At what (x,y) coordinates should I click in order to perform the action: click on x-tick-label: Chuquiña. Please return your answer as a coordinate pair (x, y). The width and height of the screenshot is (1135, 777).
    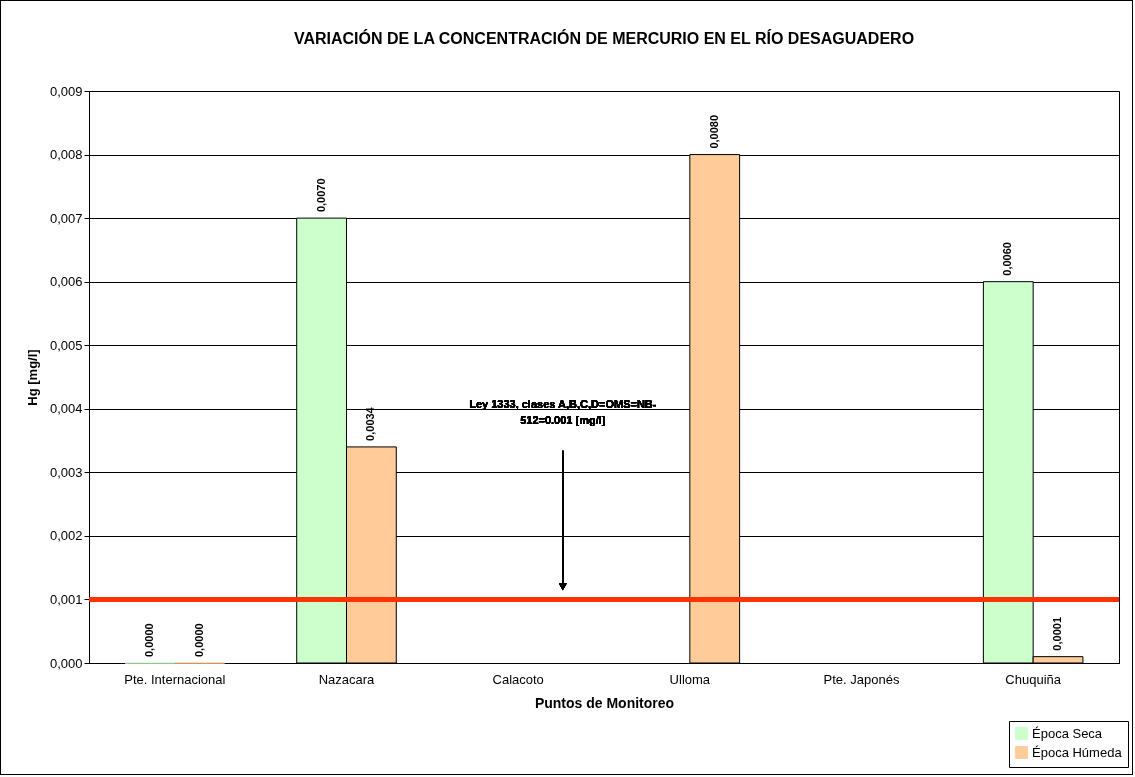
    Looking at the image, I should click on (1033, 679).